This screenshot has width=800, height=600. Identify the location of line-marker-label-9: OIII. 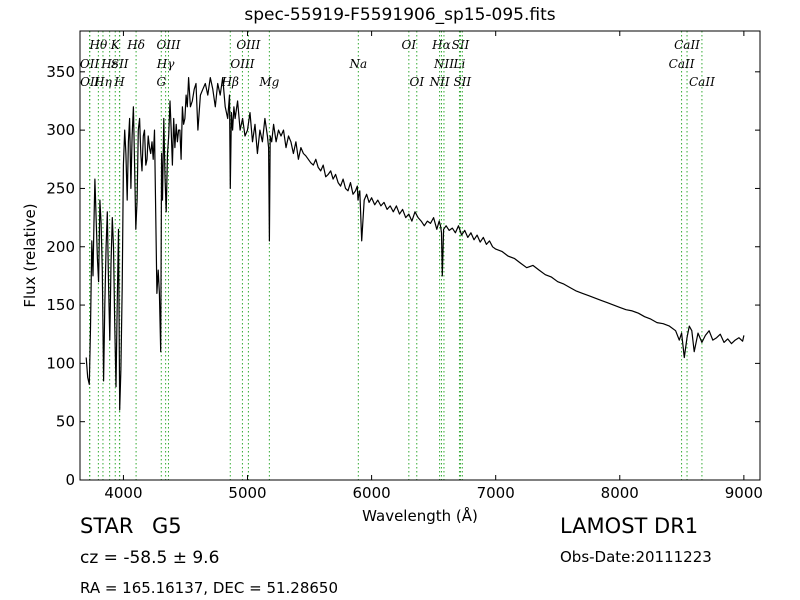
(168, 45).